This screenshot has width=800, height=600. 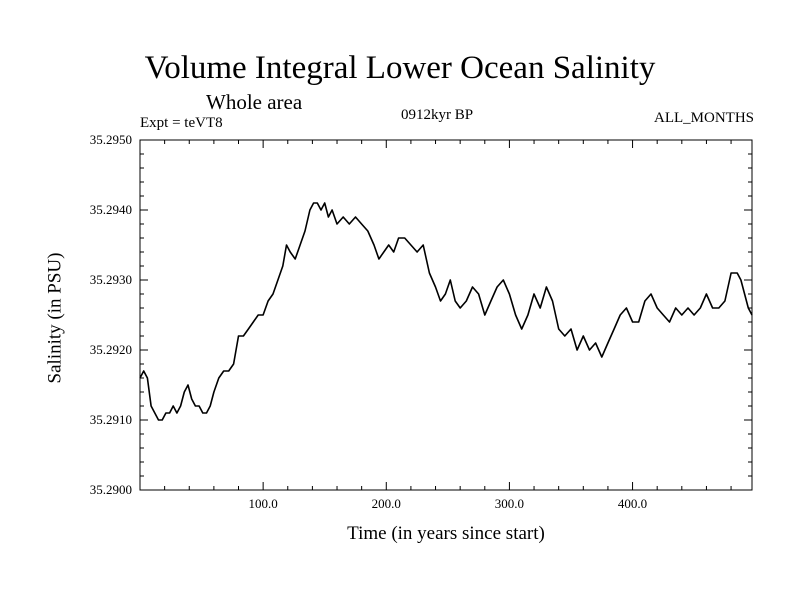 I want to click on chart-subtitle: Whole area, so click(x=254, y=102).